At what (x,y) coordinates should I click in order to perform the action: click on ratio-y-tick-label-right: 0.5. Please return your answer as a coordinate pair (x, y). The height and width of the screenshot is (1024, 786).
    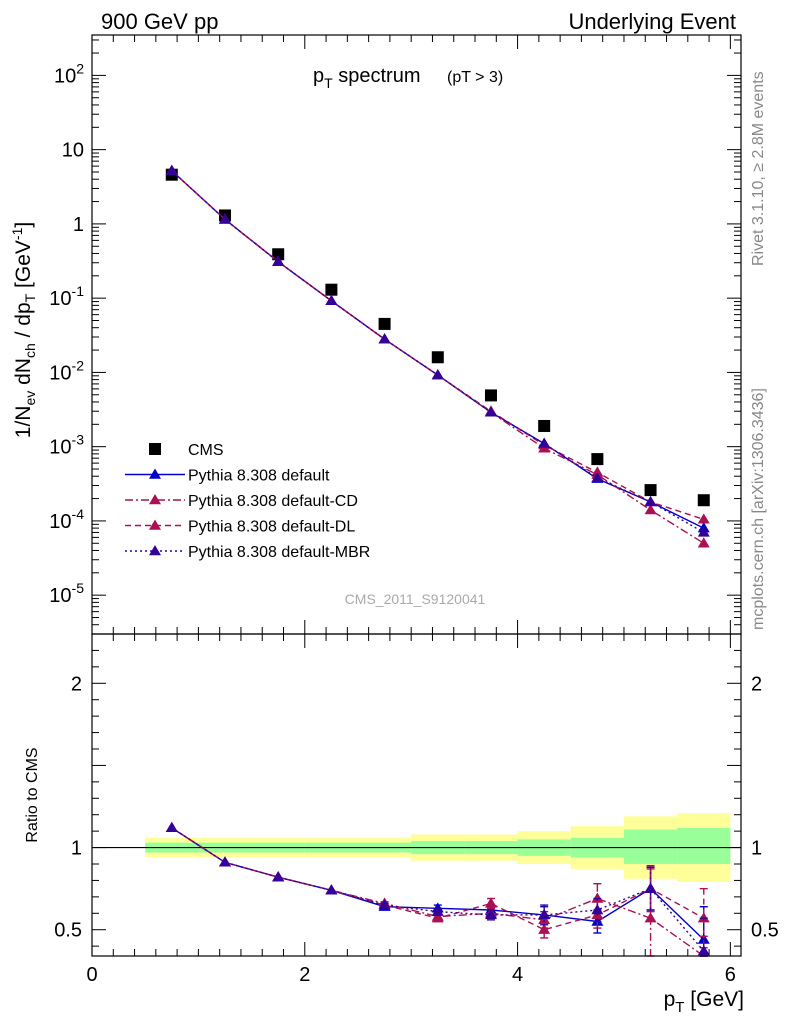
    Looking at the image, I should click on (765, 931).